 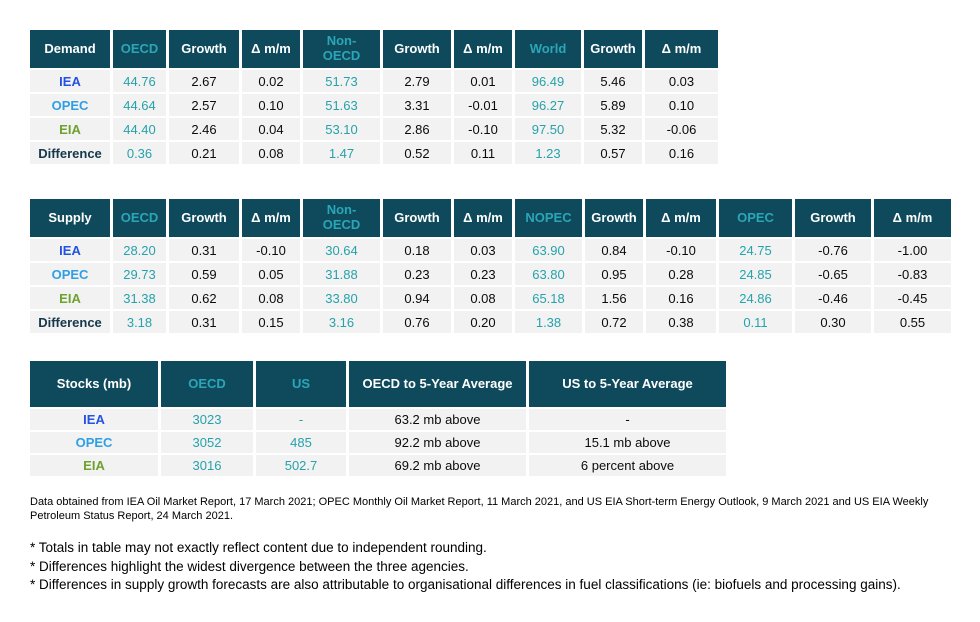 What do you see at coordinates (627, 419) in the screenshot?
I see `data-cell: -` at bounding box center [627, 419].